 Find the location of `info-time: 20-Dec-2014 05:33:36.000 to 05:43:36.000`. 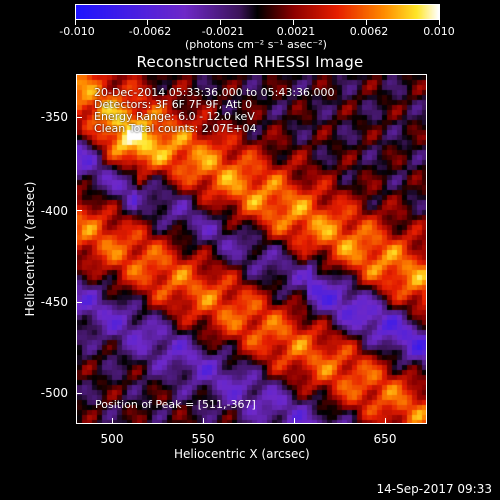

info-time: 20-Dec-2014 05:33:36.000 to 05:43:36.000 is located at coordinates (214, 92).